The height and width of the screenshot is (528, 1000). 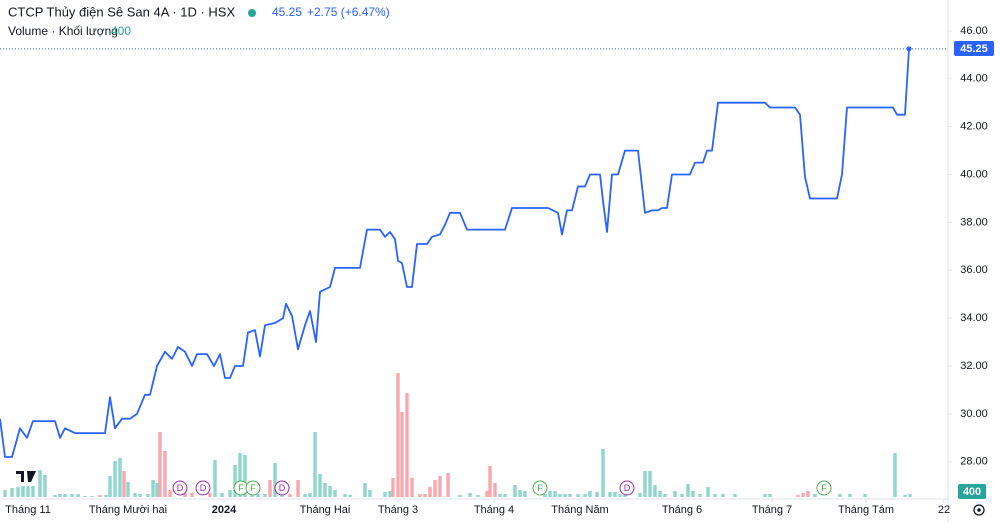 I want to click on x-tick-label: Tháng Mười hai, so click(x=128, y=510).